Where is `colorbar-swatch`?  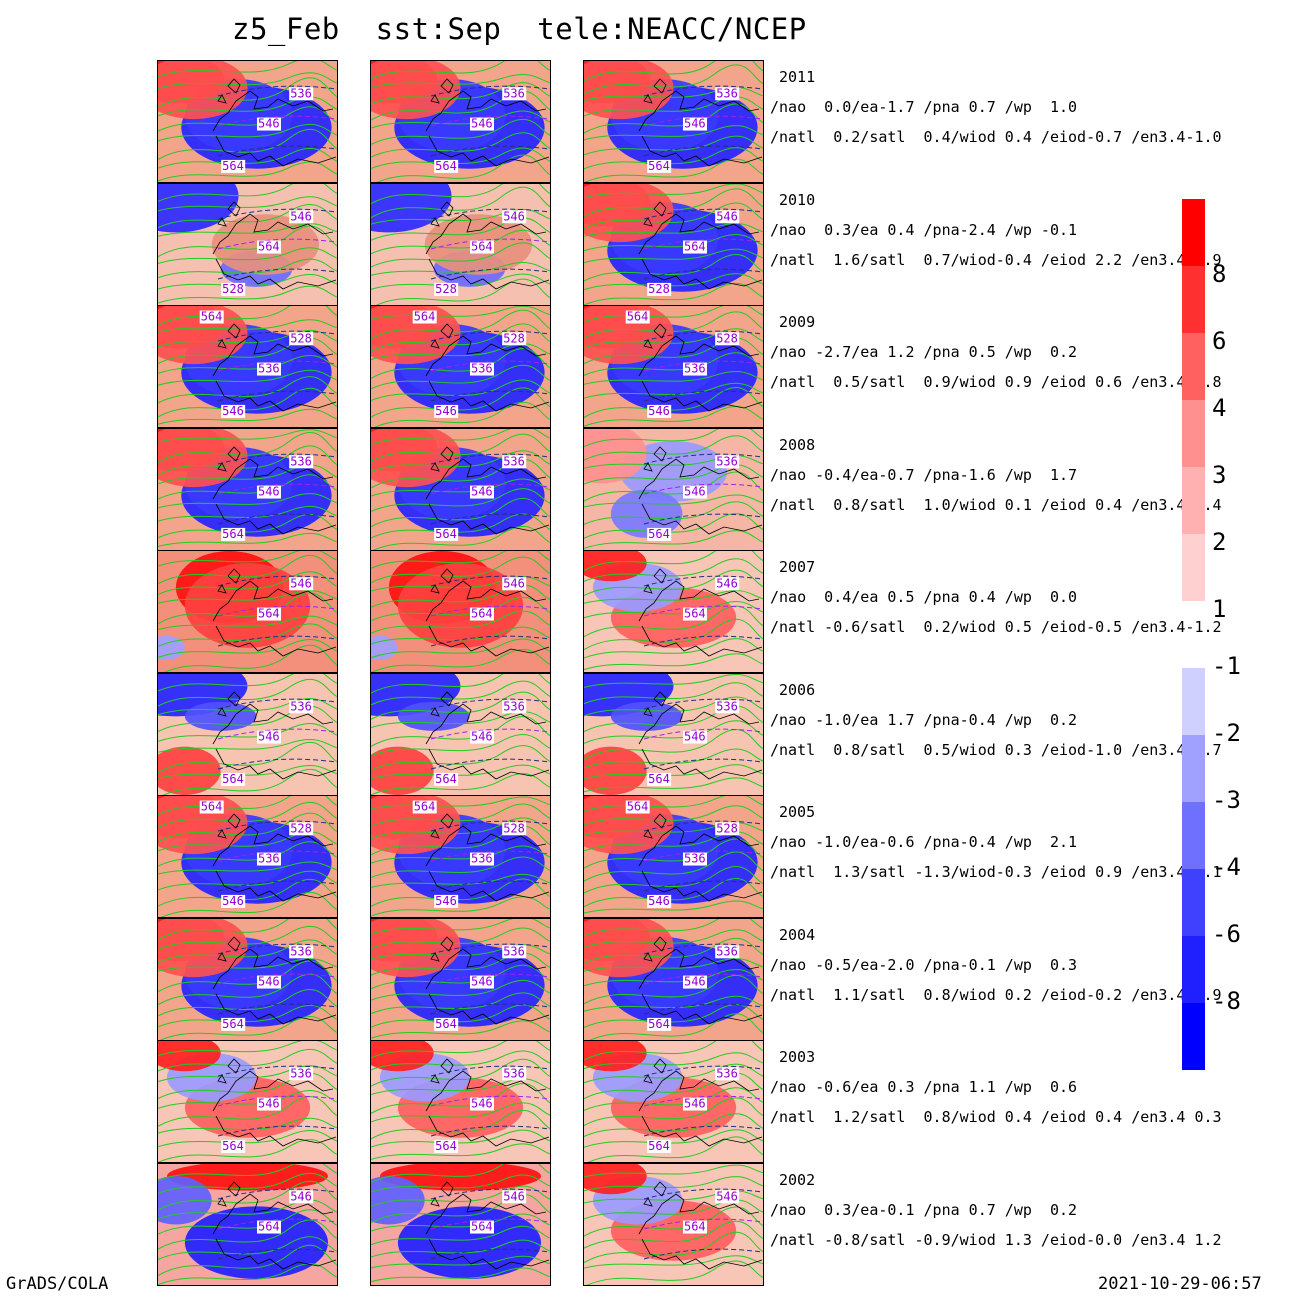
colorbar-swatch is located at coordinates (1193, 902).